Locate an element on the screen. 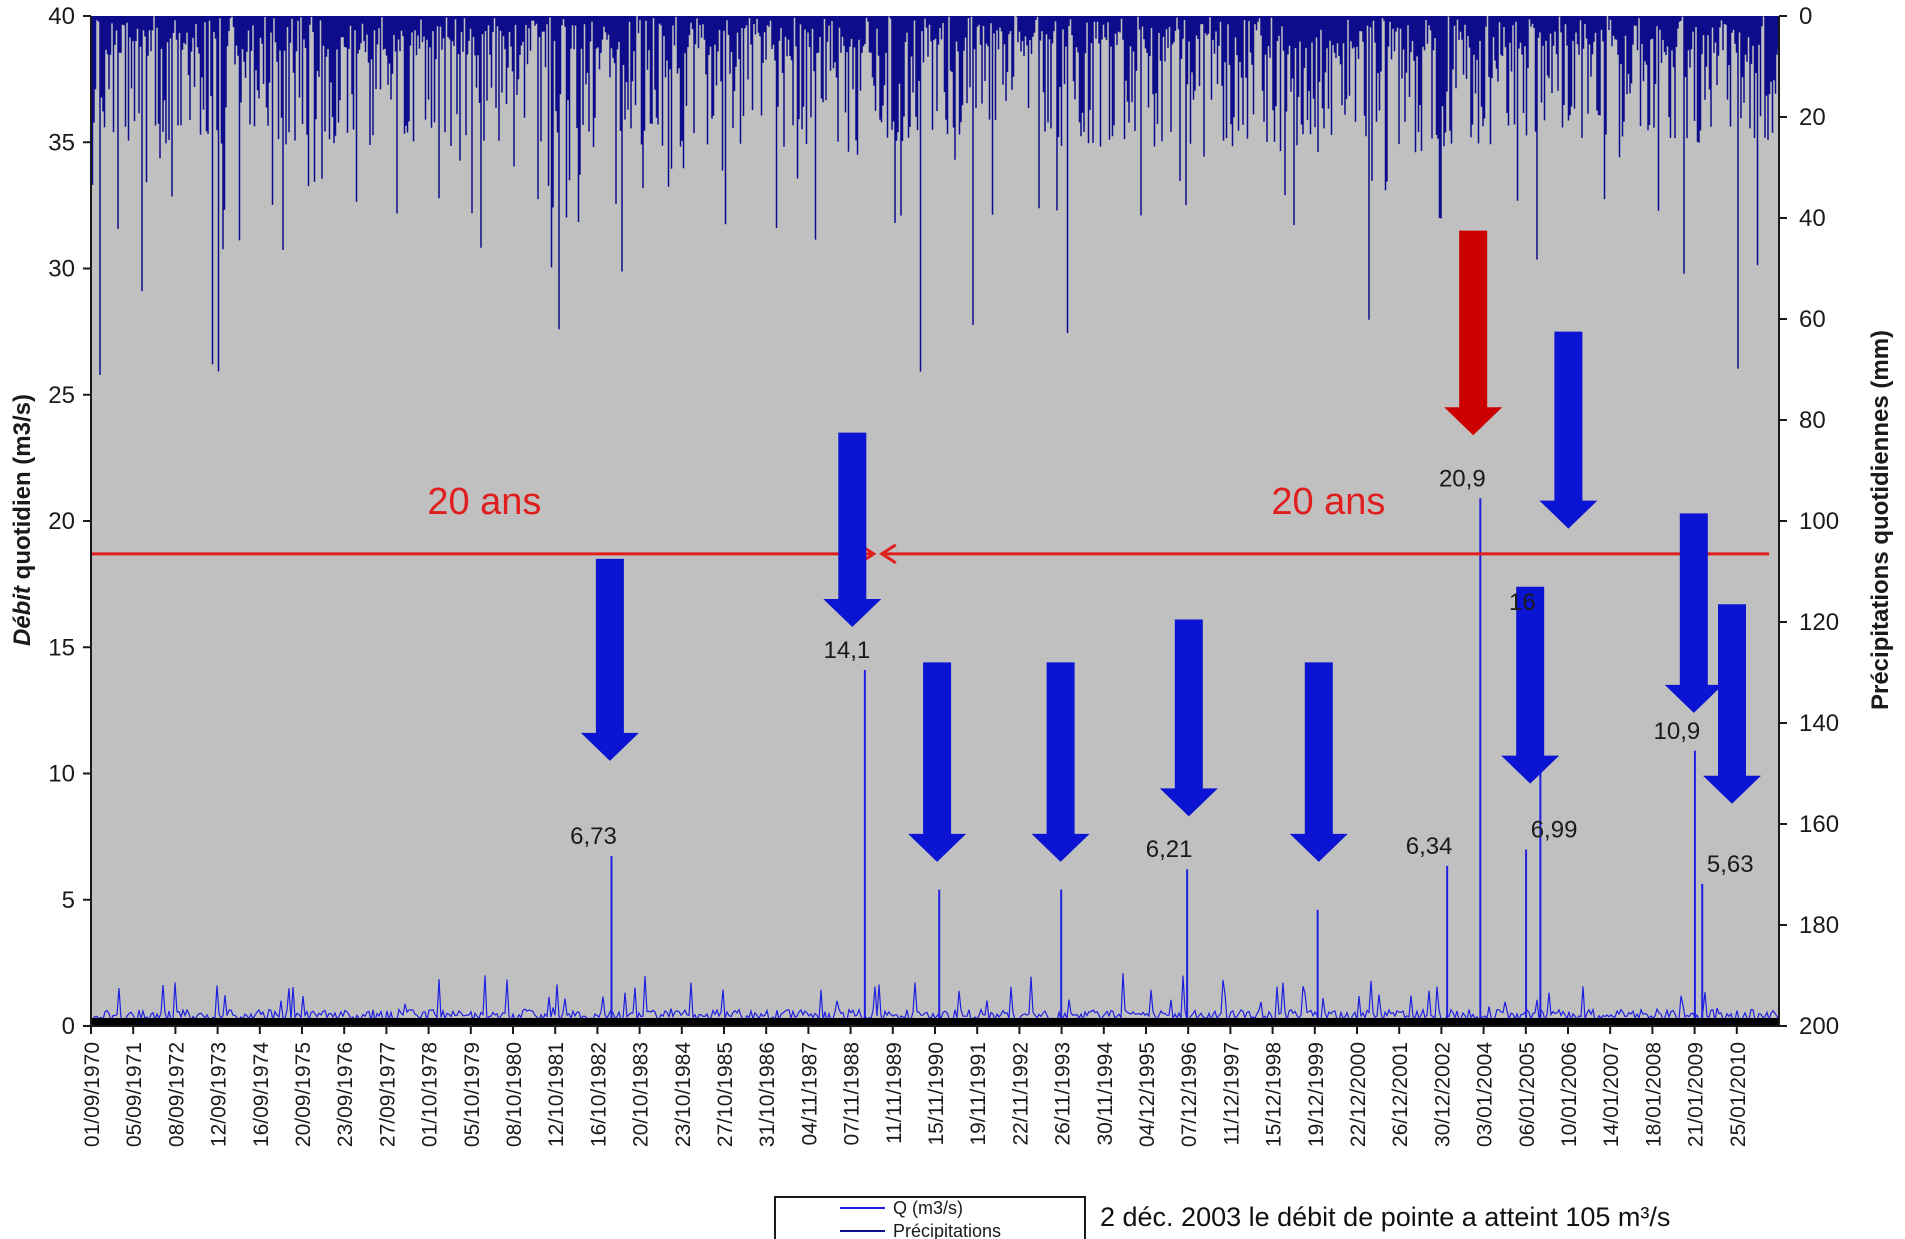 The width and height of the screenshot is (1905, 1239). legend-label-discharge: Q (m3/s) is located at coordinates (928, 1208).